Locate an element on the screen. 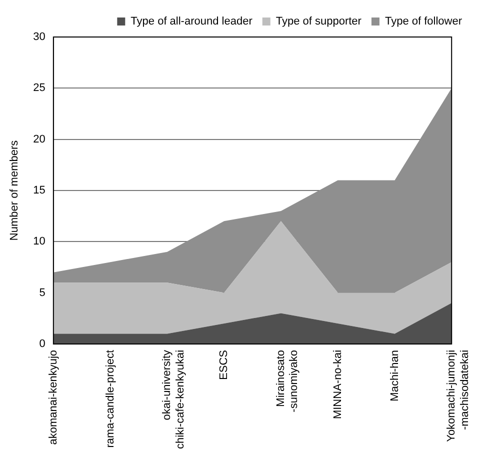 The width and height of the screenshot is (484, 455). x-tick-label: akomanai-kenkyujo is located at coordinates (53, 397).